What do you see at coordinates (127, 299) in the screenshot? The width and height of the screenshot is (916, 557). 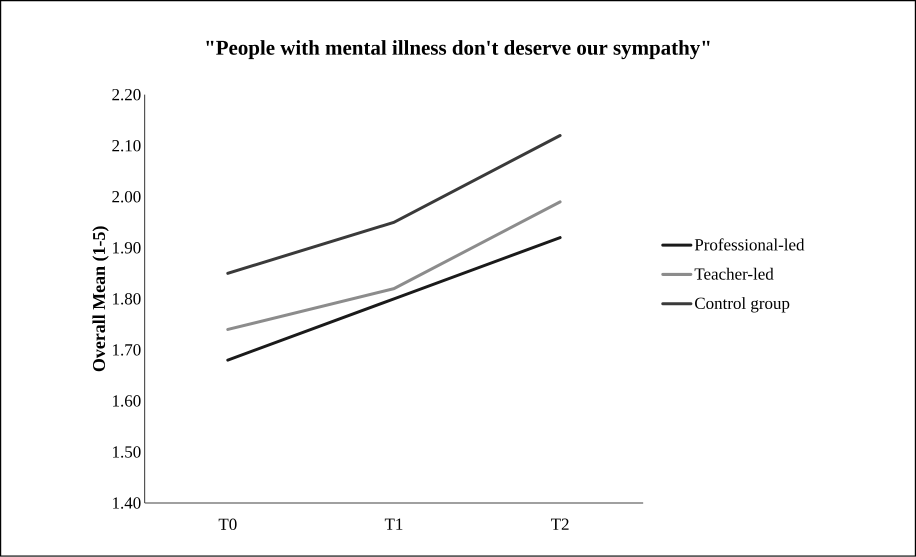 I see `y-tick-label: 1.80` at bounding box center [127, 299].